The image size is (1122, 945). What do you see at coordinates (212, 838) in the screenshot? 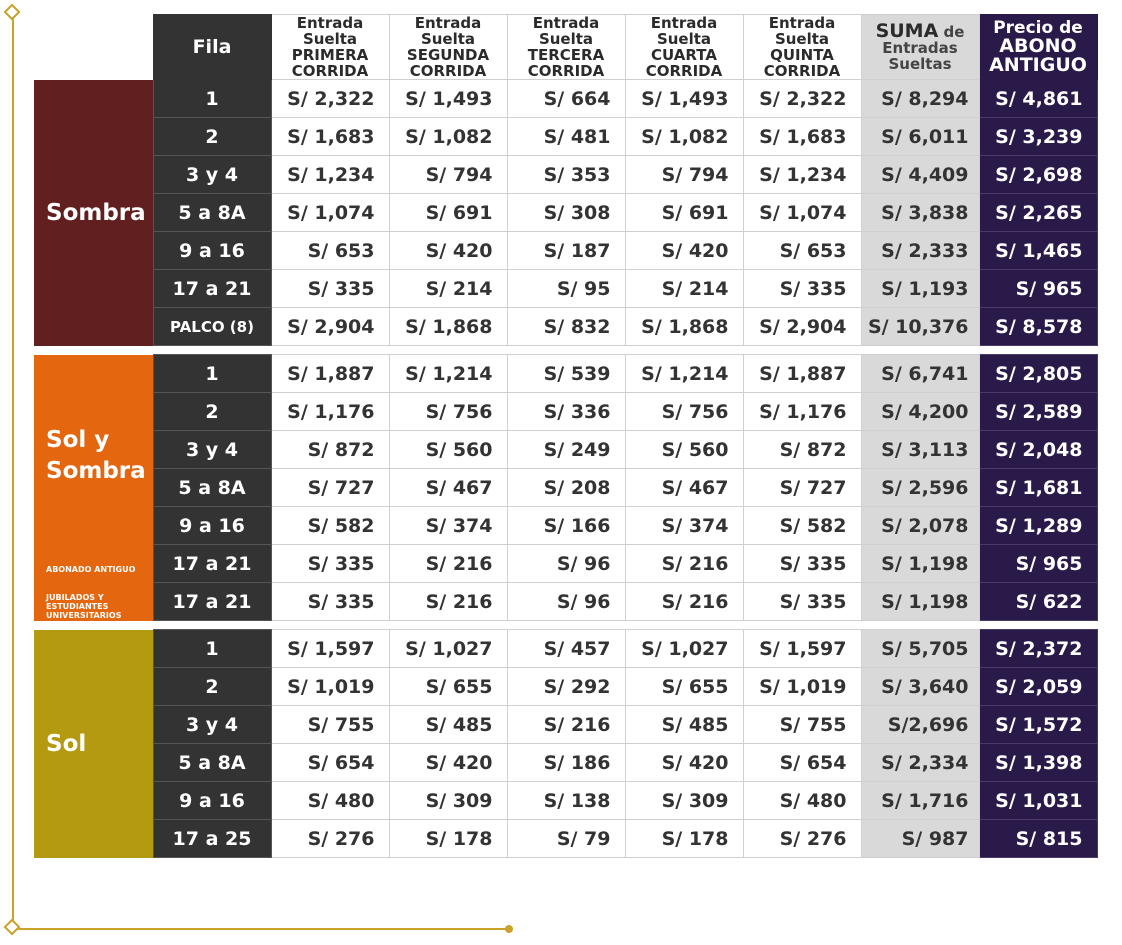
I see `row-label: 17 a 25` at bounding box center [212, 838].